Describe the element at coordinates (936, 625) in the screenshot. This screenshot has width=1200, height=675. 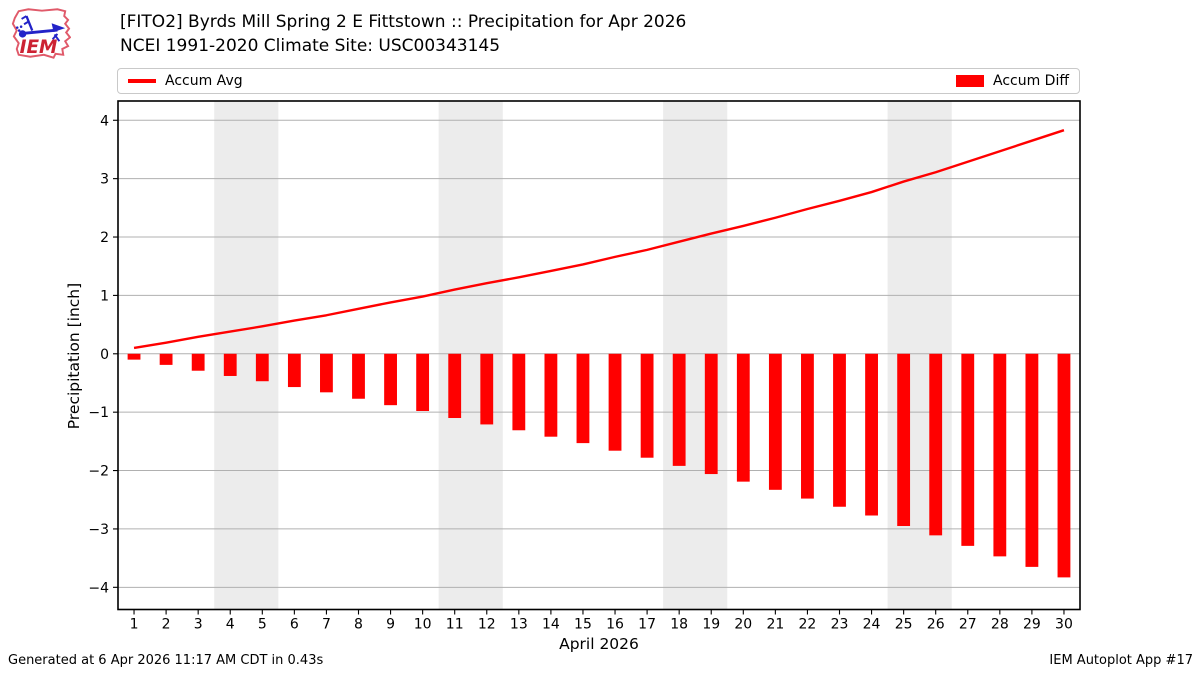
I see `x-tick-label: 26` at that location.